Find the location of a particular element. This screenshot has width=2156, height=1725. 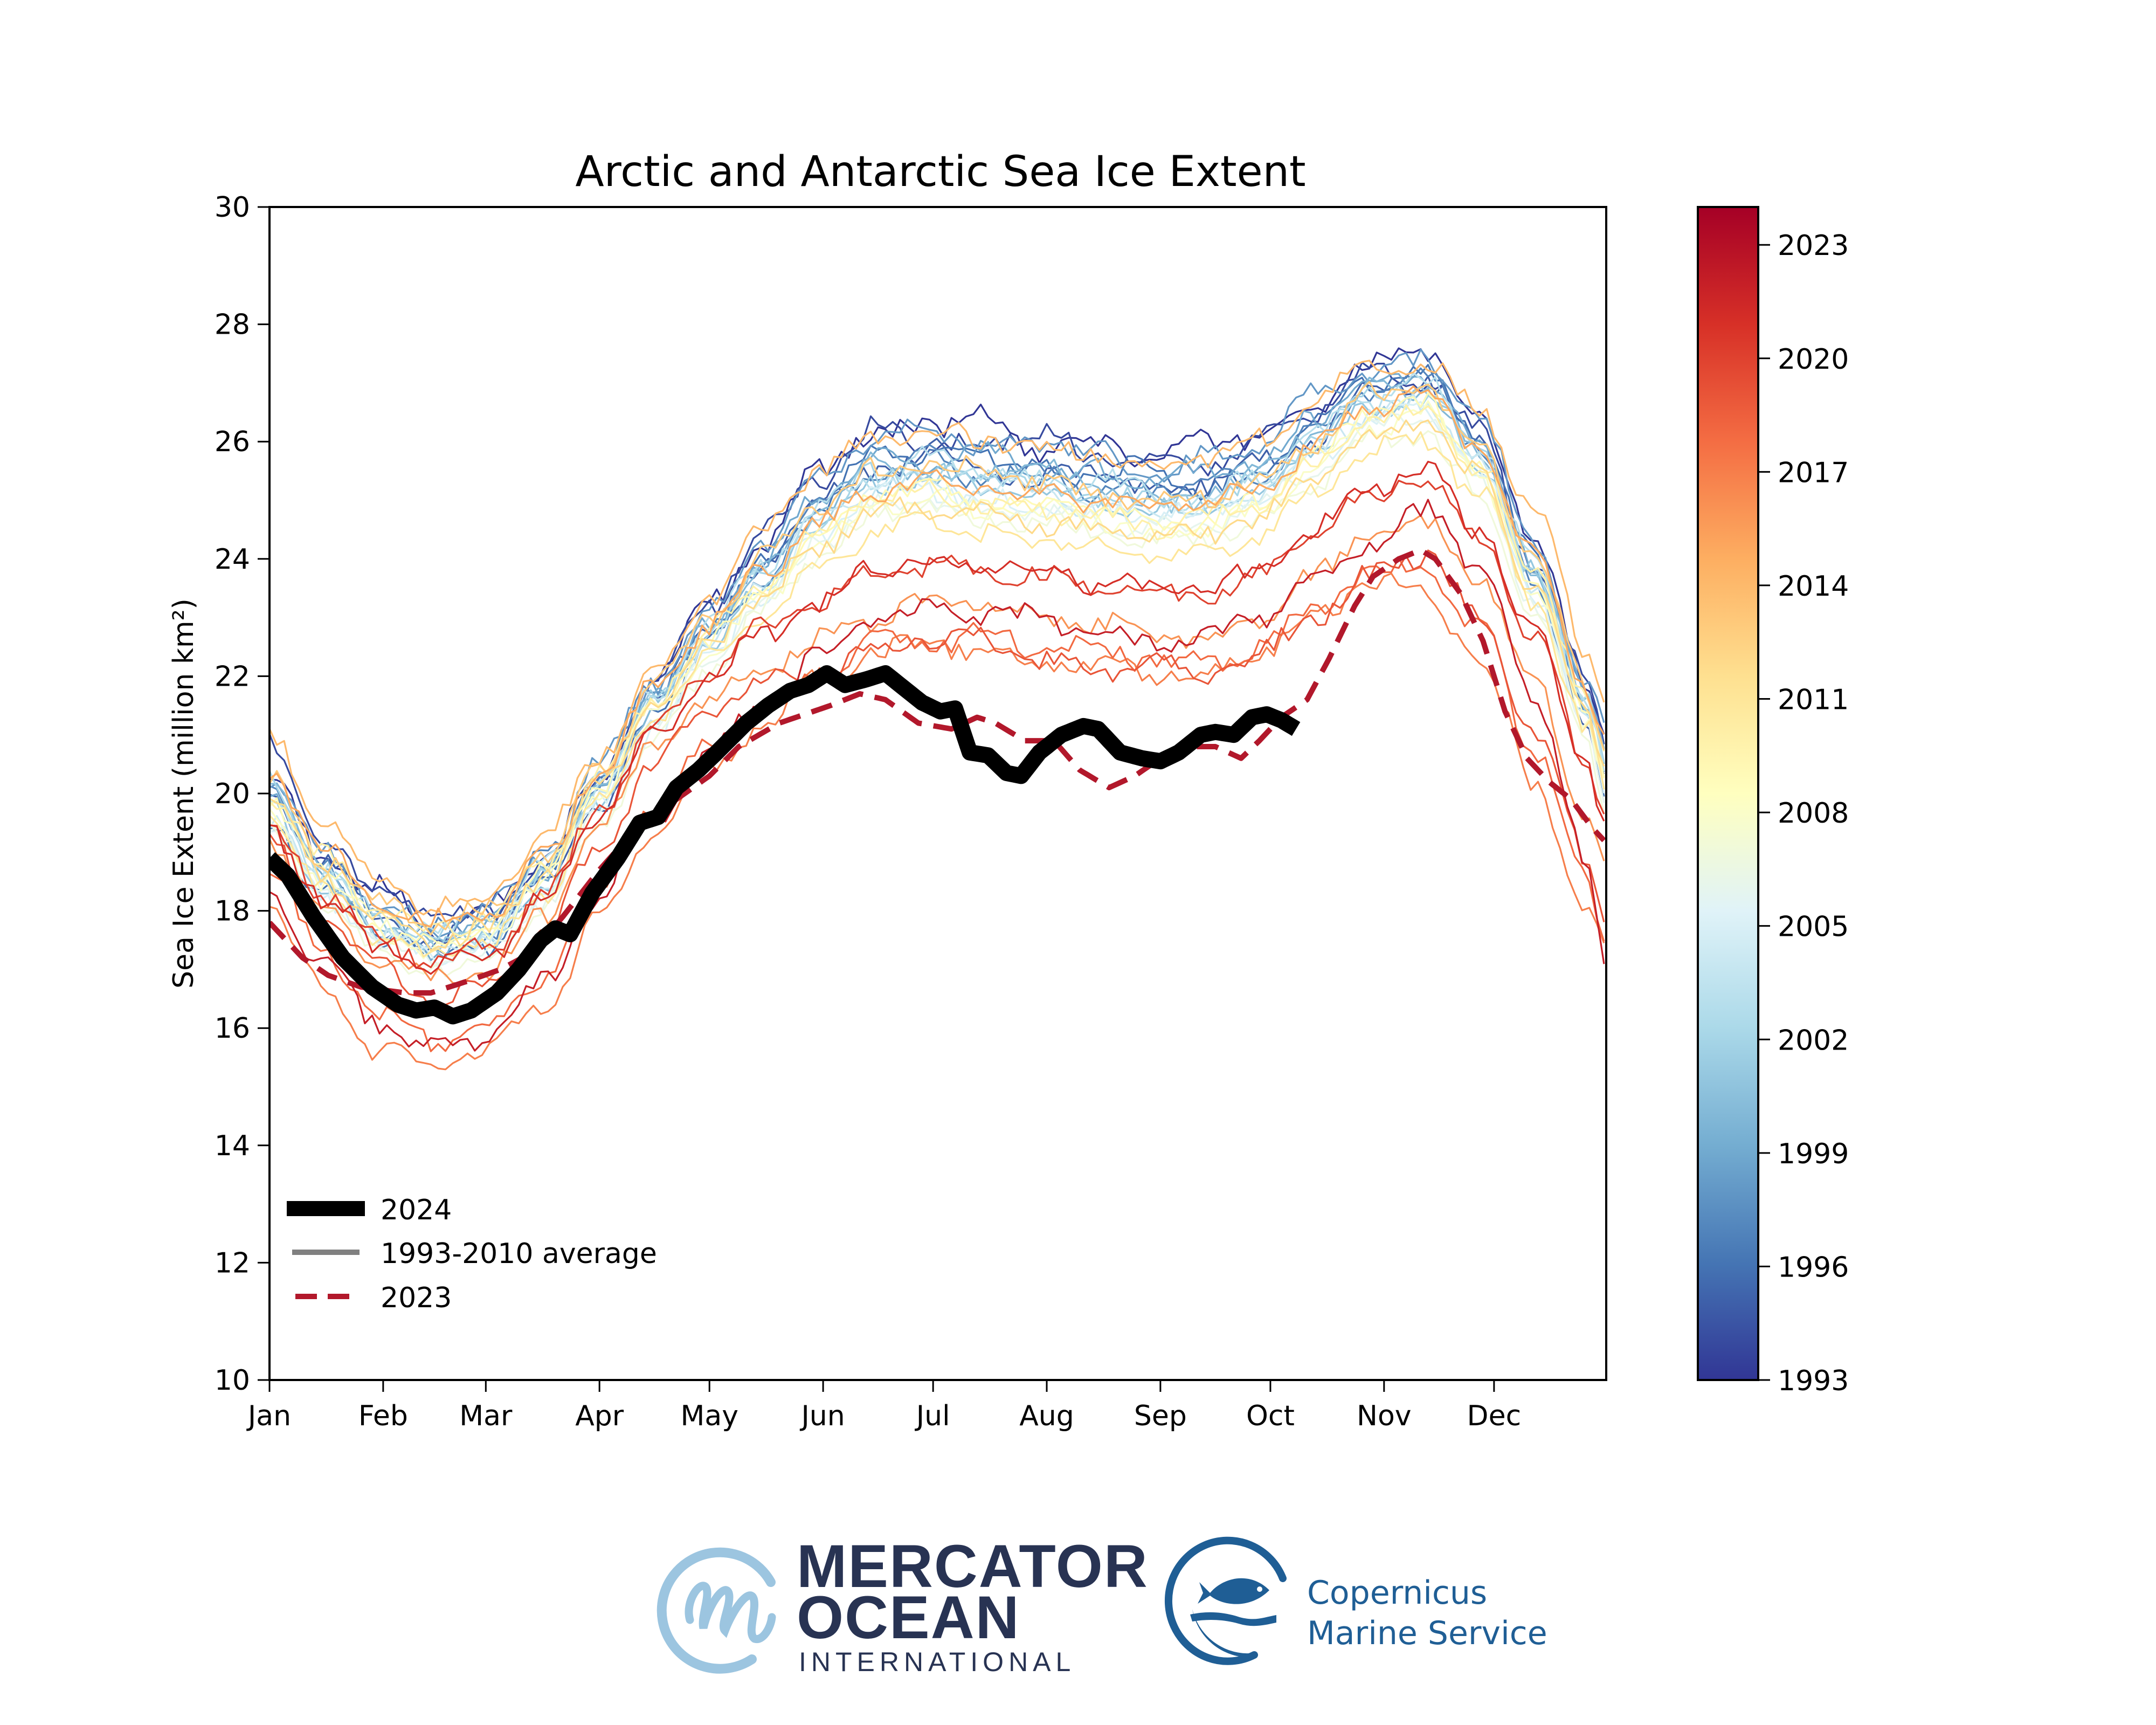

x-tick-label-apr: Apr is located at coordinates (599, 1416).